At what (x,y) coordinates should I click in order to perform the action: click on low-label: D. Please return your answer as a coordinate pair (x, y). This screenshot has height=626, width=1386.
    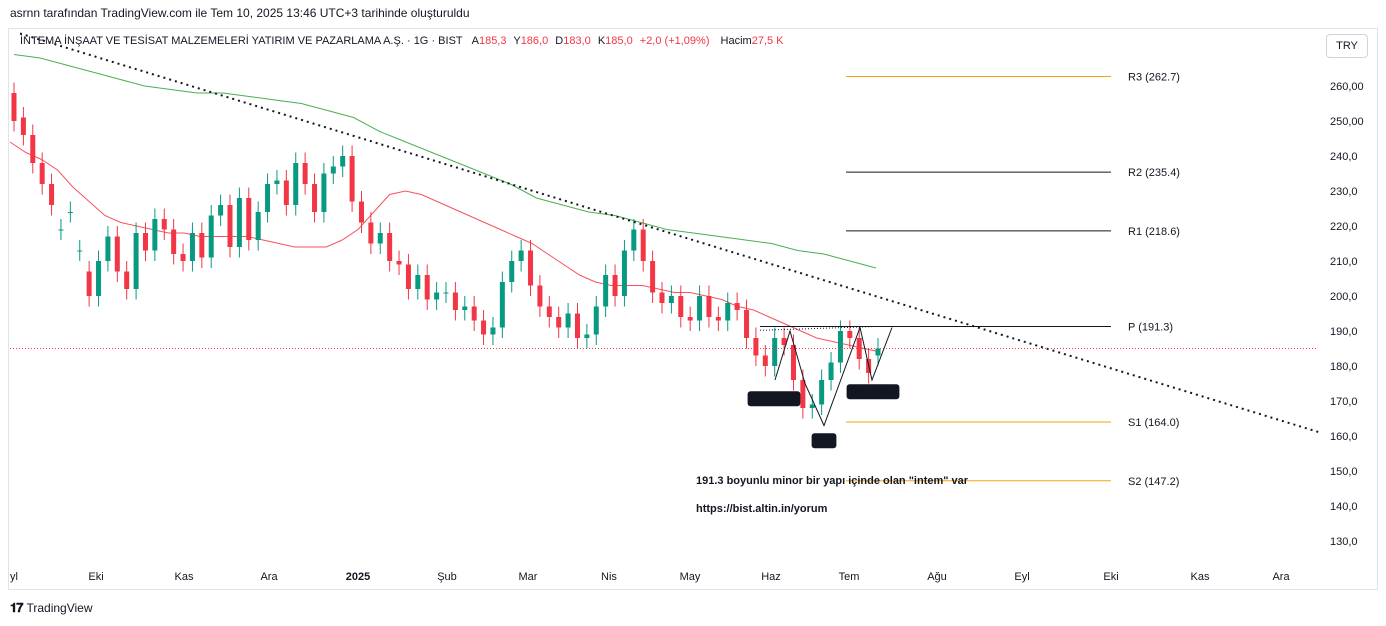
    Looking at the image, I should click on (559, 41).